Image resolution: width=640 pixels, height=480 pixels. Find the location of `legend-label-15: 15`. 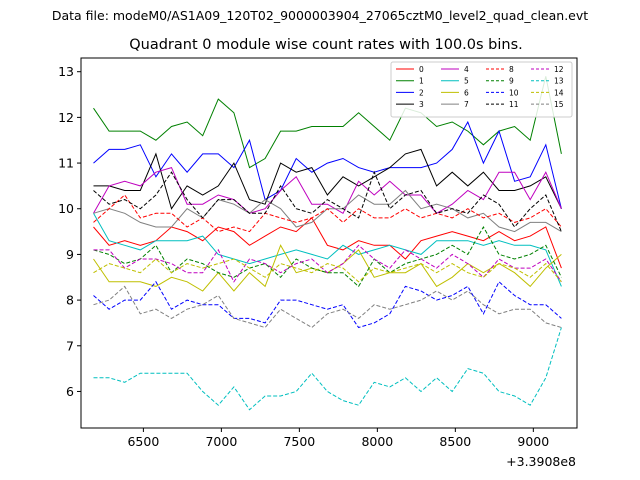

legend-label-15: 15 is located at coordinates (559, 104).